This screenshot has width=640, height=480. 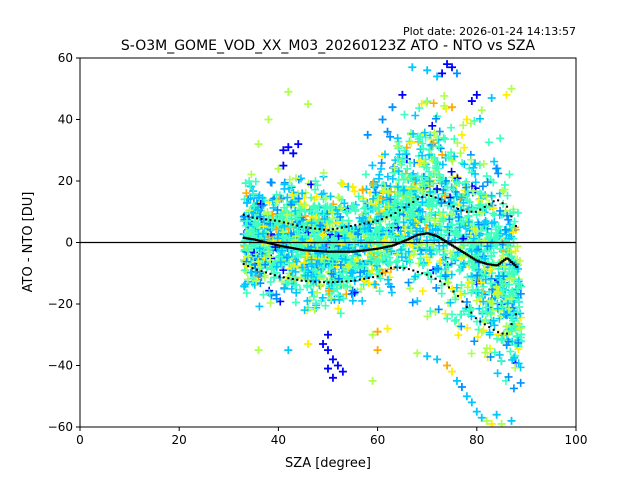 I want to click on x-axis-label: SZA [degree], so click(x=328, y=463).